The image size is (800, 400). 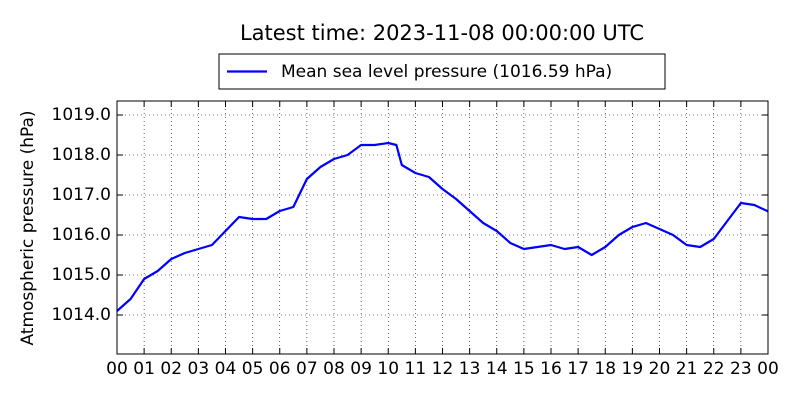 What do you see at coordinates (524, 369) in the screenshot?
I see `x-tick-label: 15` at bounding box center [524, 369].